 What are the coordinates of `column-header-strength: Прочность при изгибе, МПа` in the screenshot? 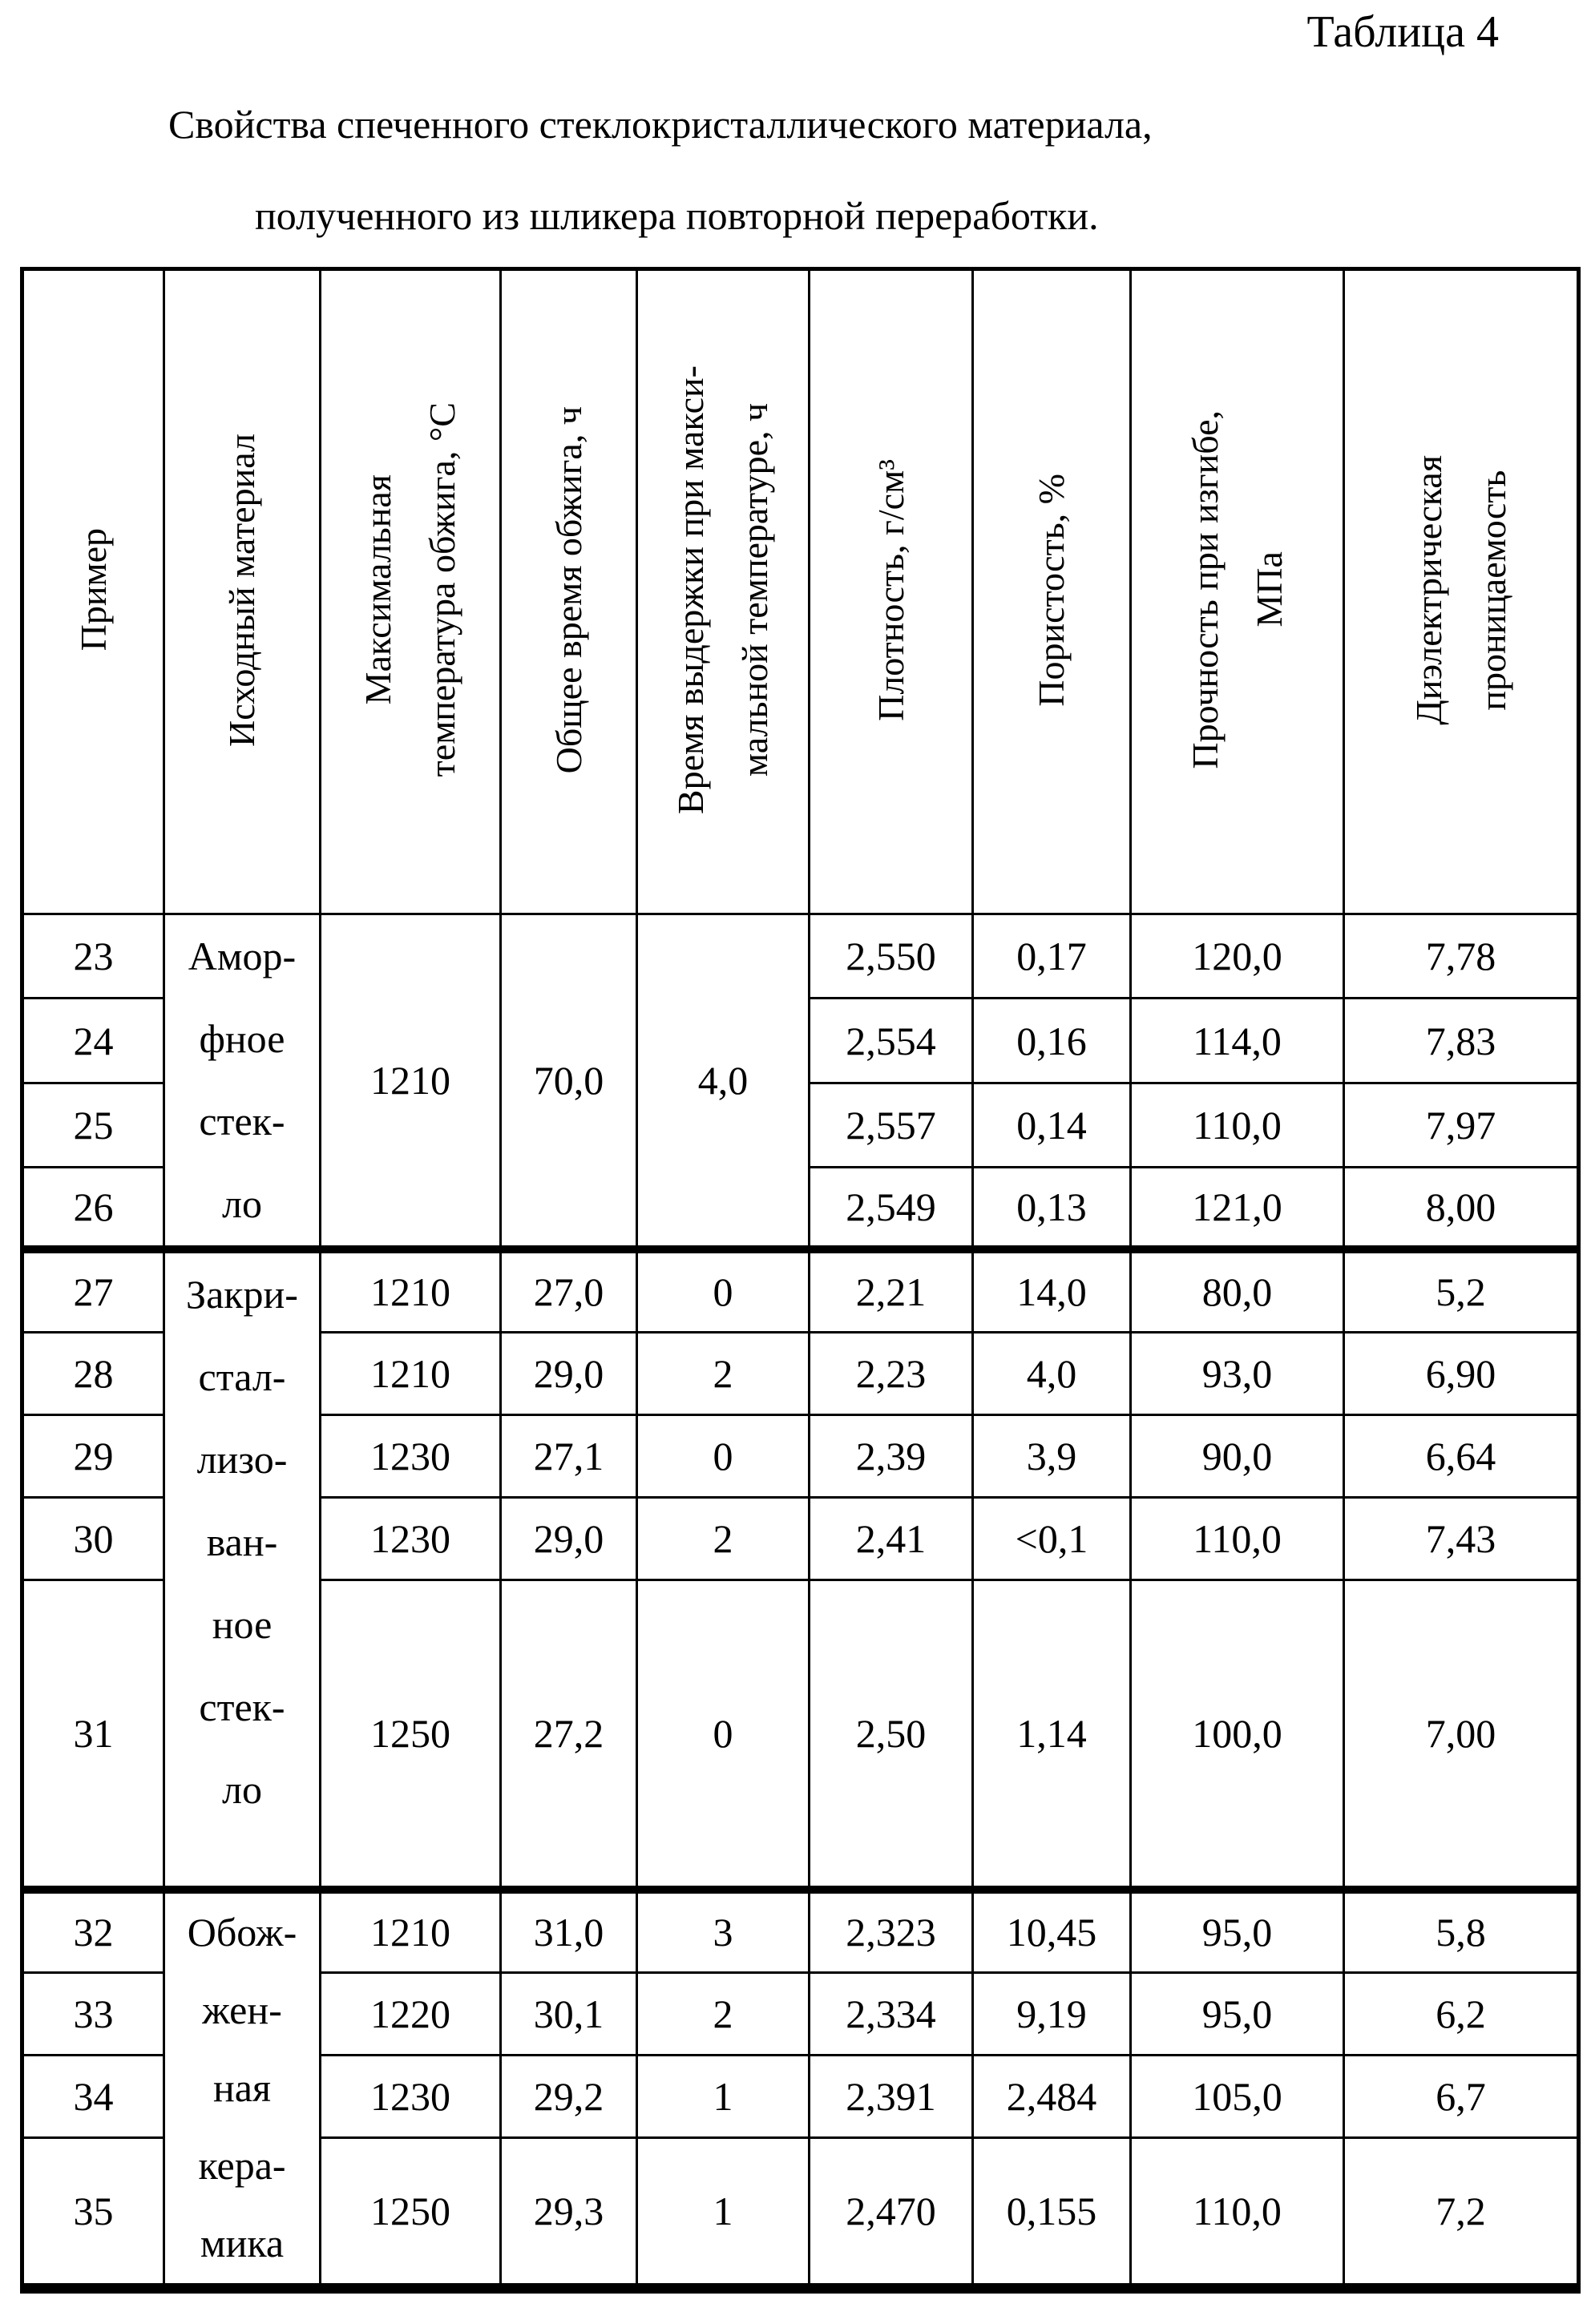 It's located at (1237, 591).